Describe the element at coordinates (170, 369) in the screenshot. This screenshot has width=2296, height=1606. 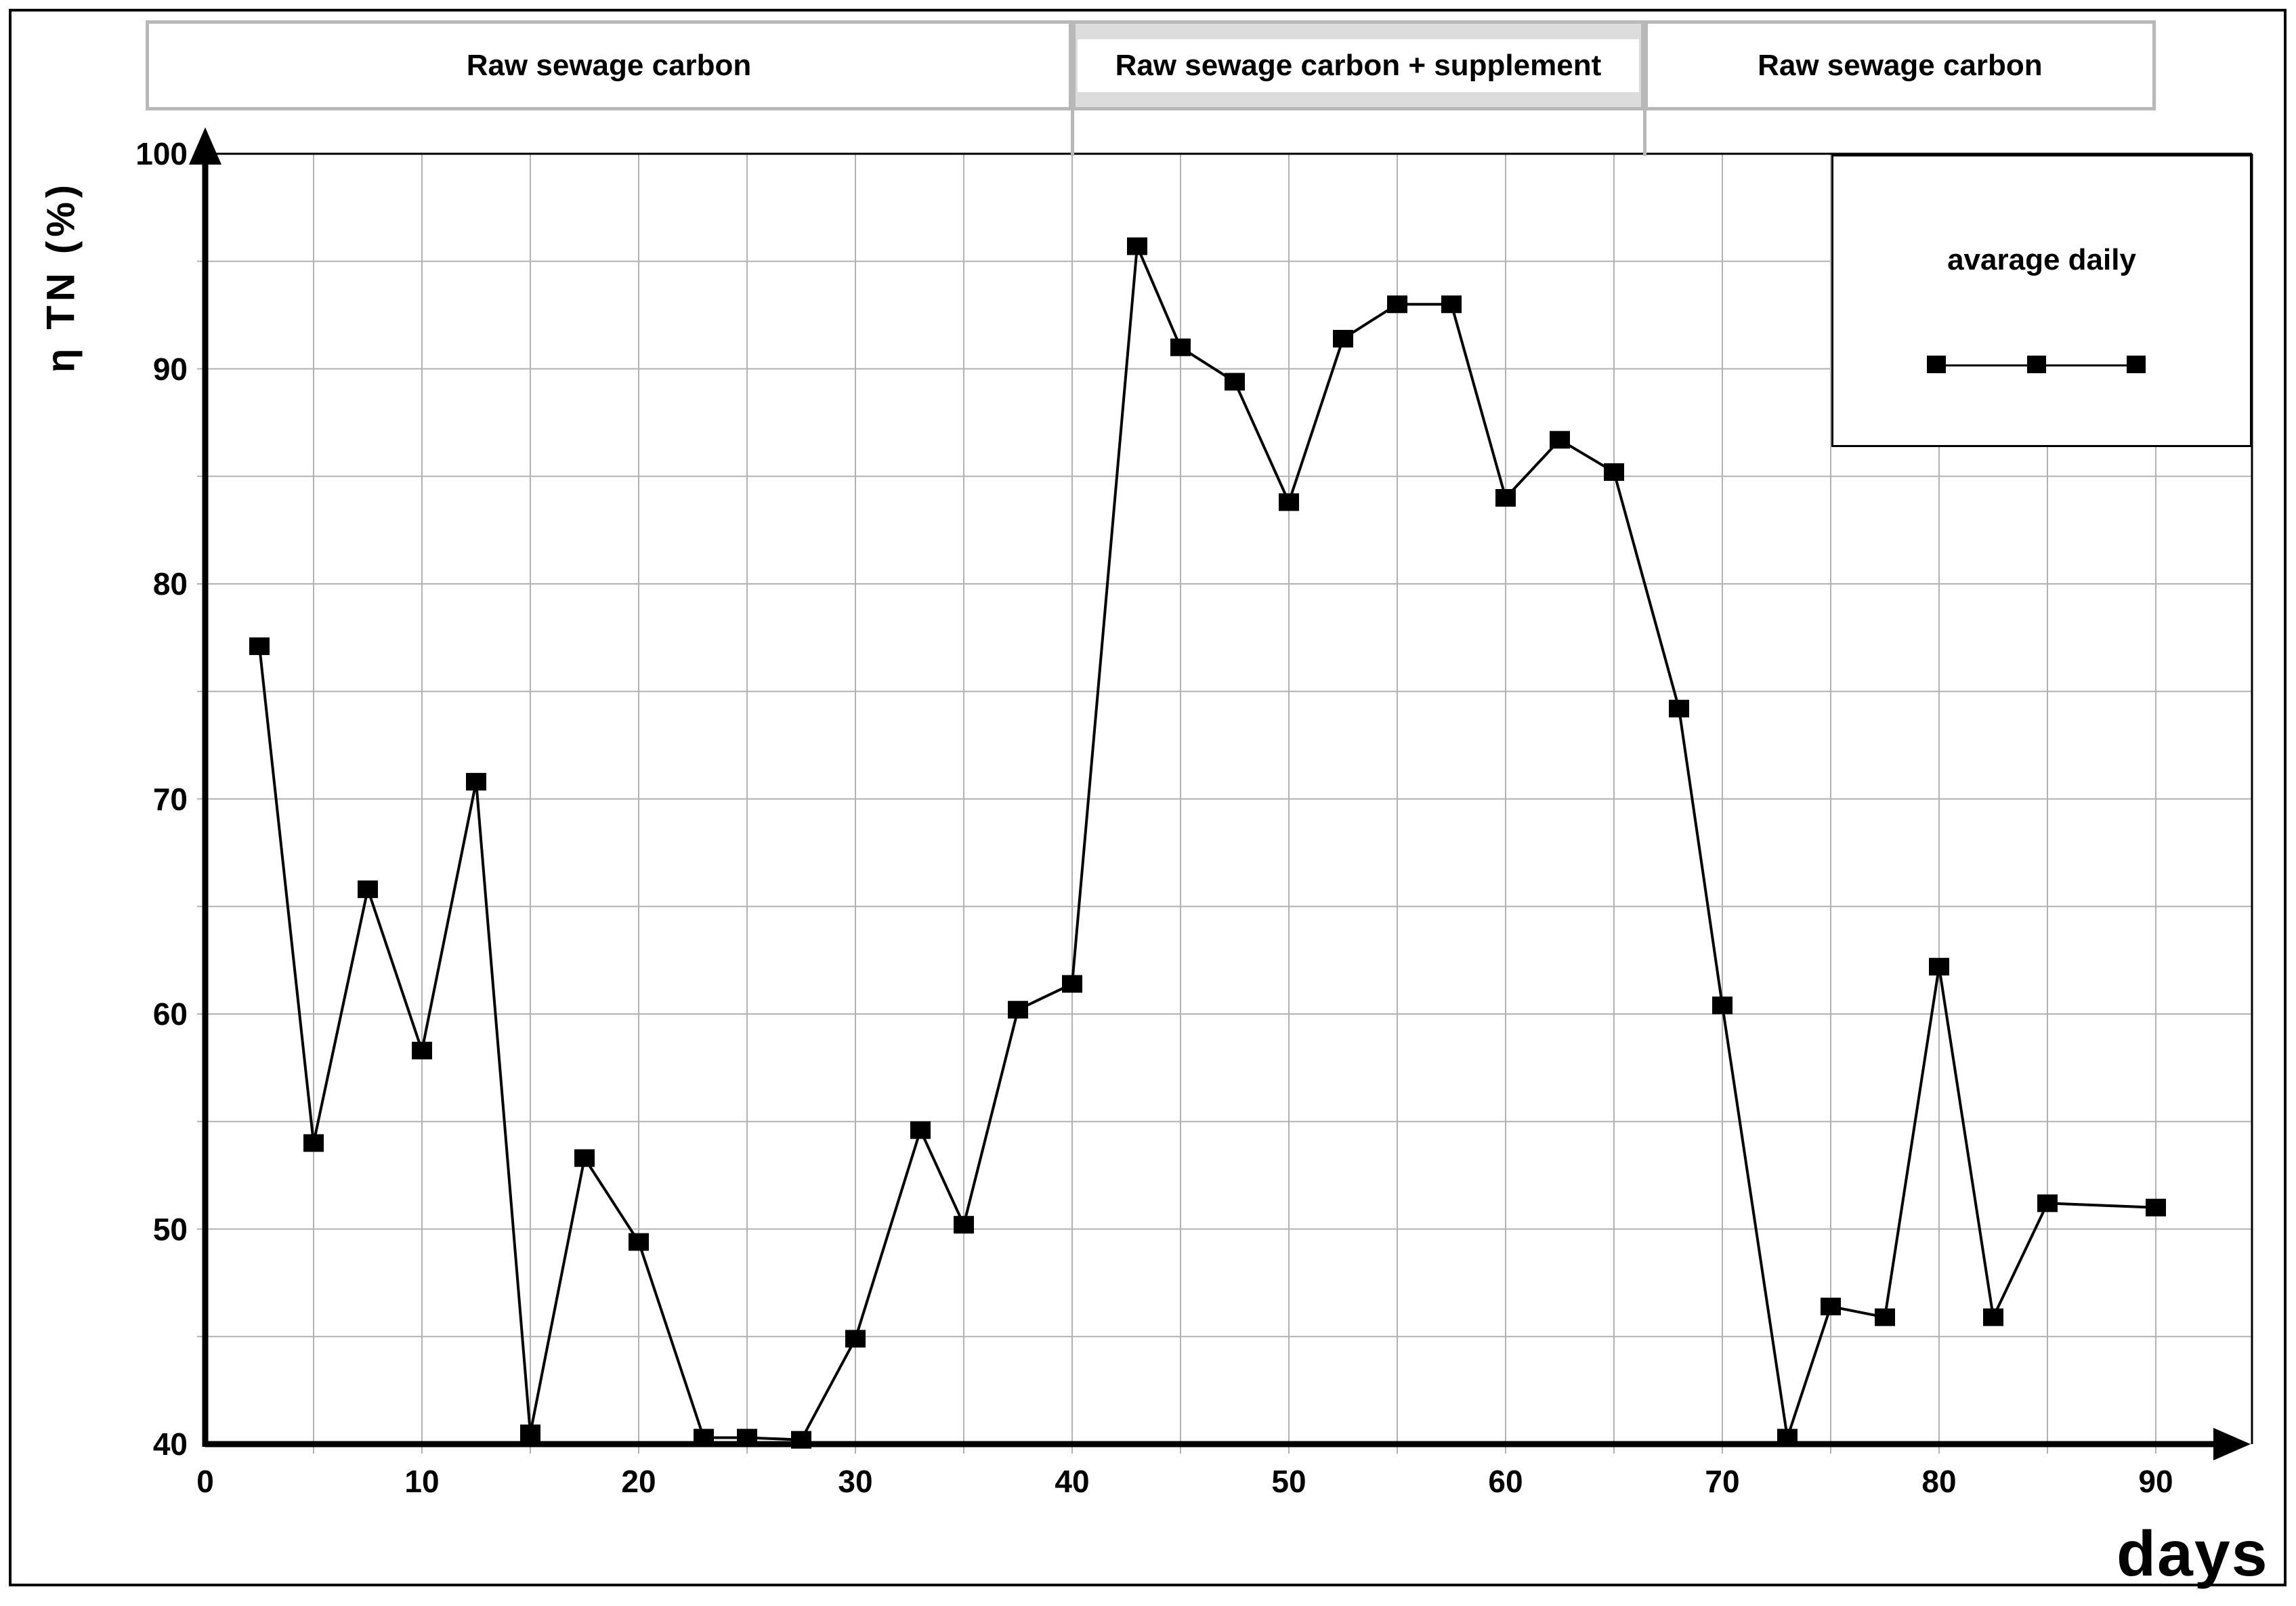
I see `y-tick-label: 90` at that location.